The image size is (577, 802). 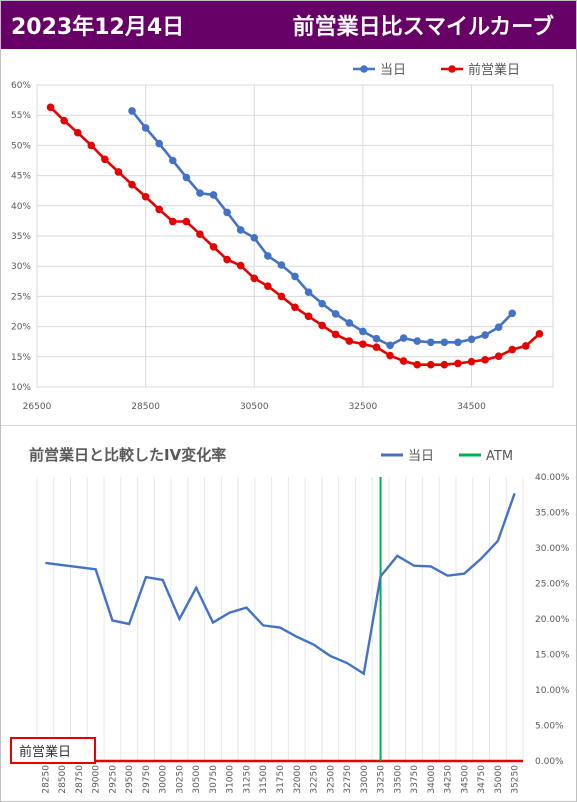 What do you see at coordinates (113, 779) in the screenshot?
I see `chart2-x-tick-label: 29250` at bounding box center [113, 779].